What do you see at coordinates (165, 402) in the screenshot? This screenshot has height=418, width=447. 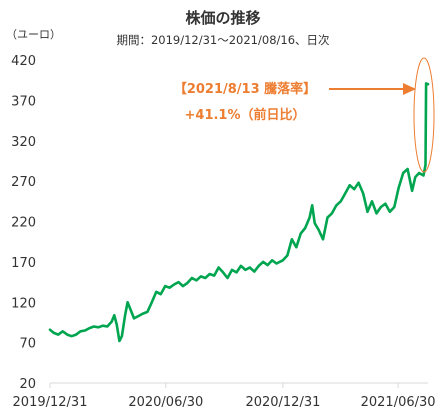 I see `x-tick-label: 2020/06/30` at bounding box center [165, 402].